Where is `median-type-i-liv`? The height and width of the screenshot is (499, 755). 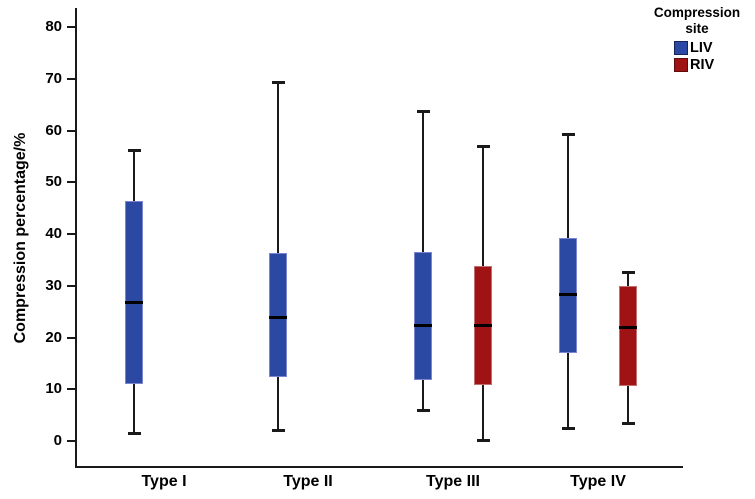
median-type-i-liv is located at coordinates (134, 302).